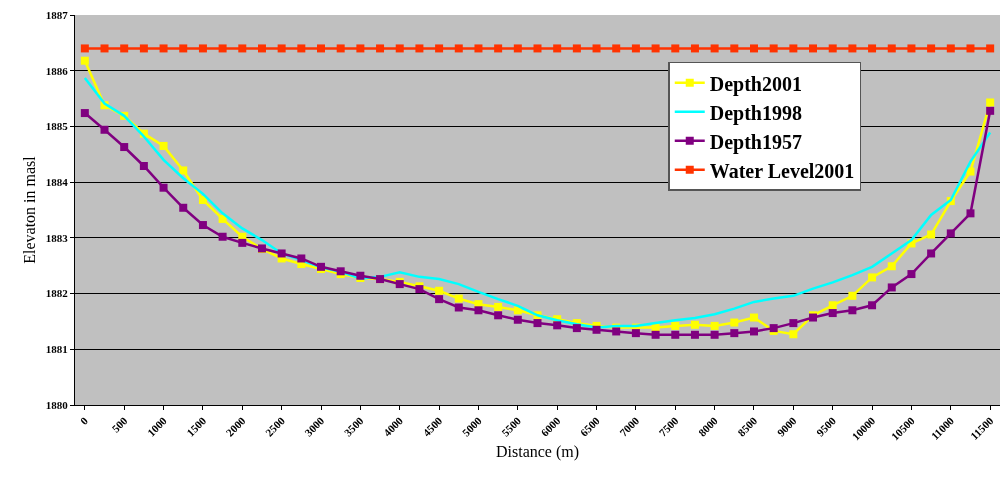  Describe the element at coordinates (57, 404) in the screenshot. I see `y-tick-label: 1880` at that location.